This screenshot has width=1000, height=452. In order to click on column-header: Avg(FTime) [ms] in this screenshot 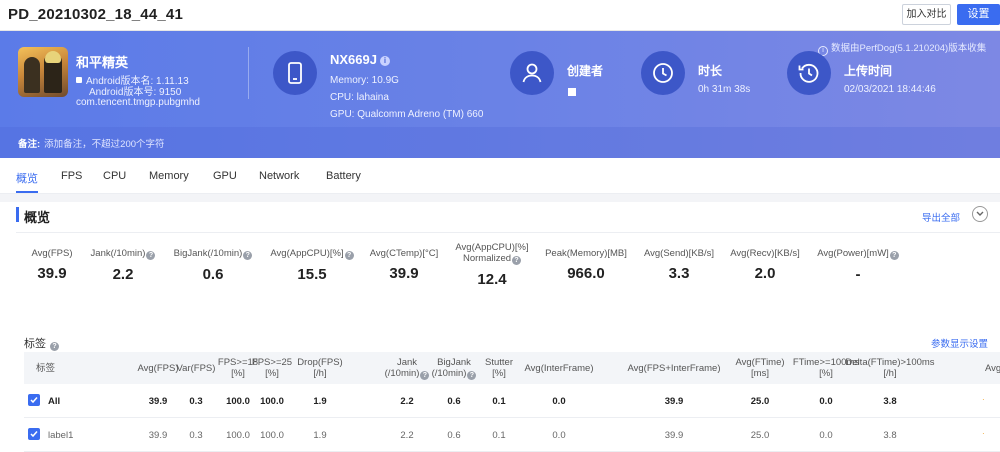, I will do `click(760, 368)`.